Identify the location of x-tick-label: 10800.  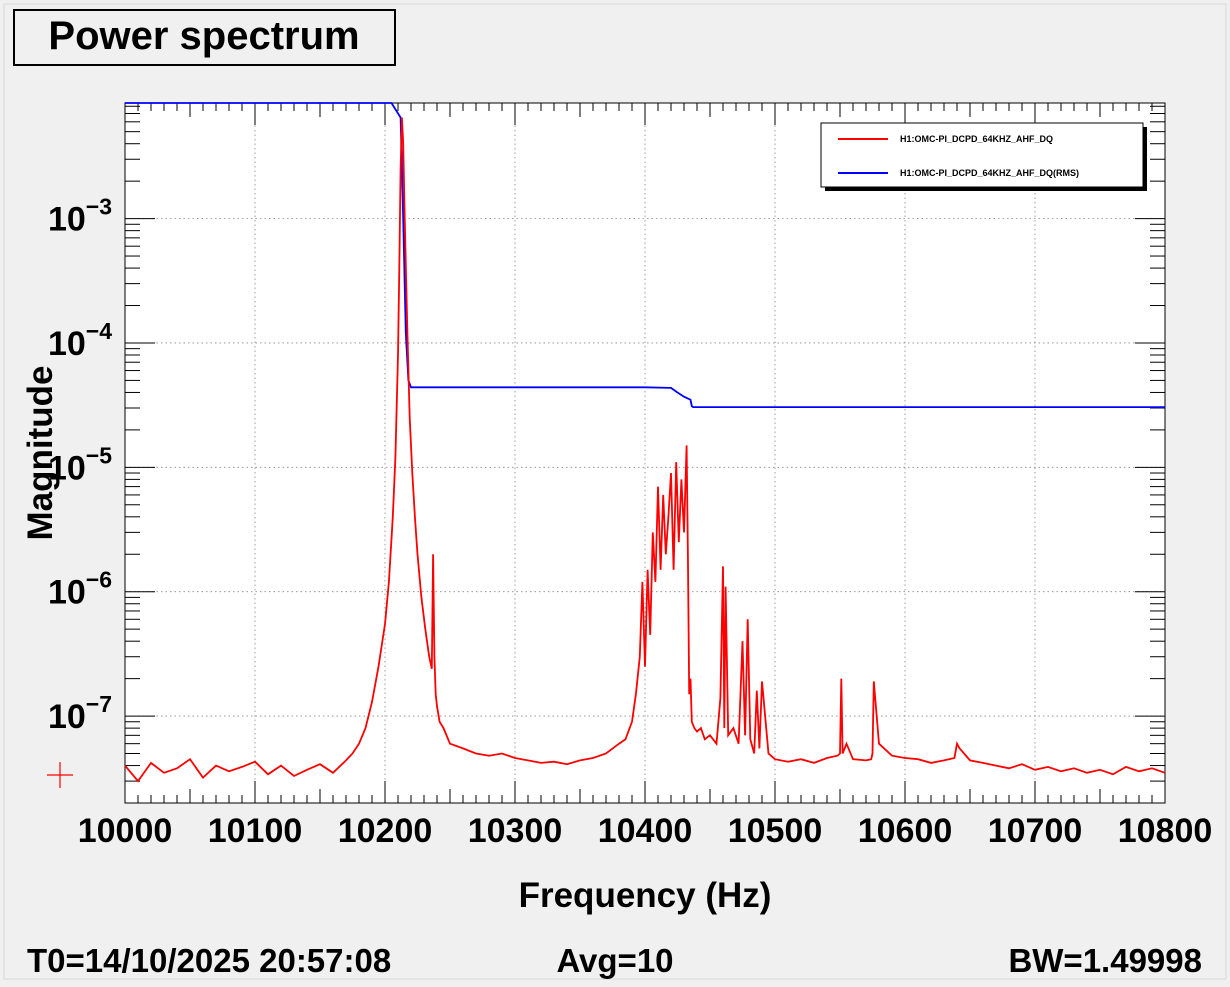
(1165, 831).